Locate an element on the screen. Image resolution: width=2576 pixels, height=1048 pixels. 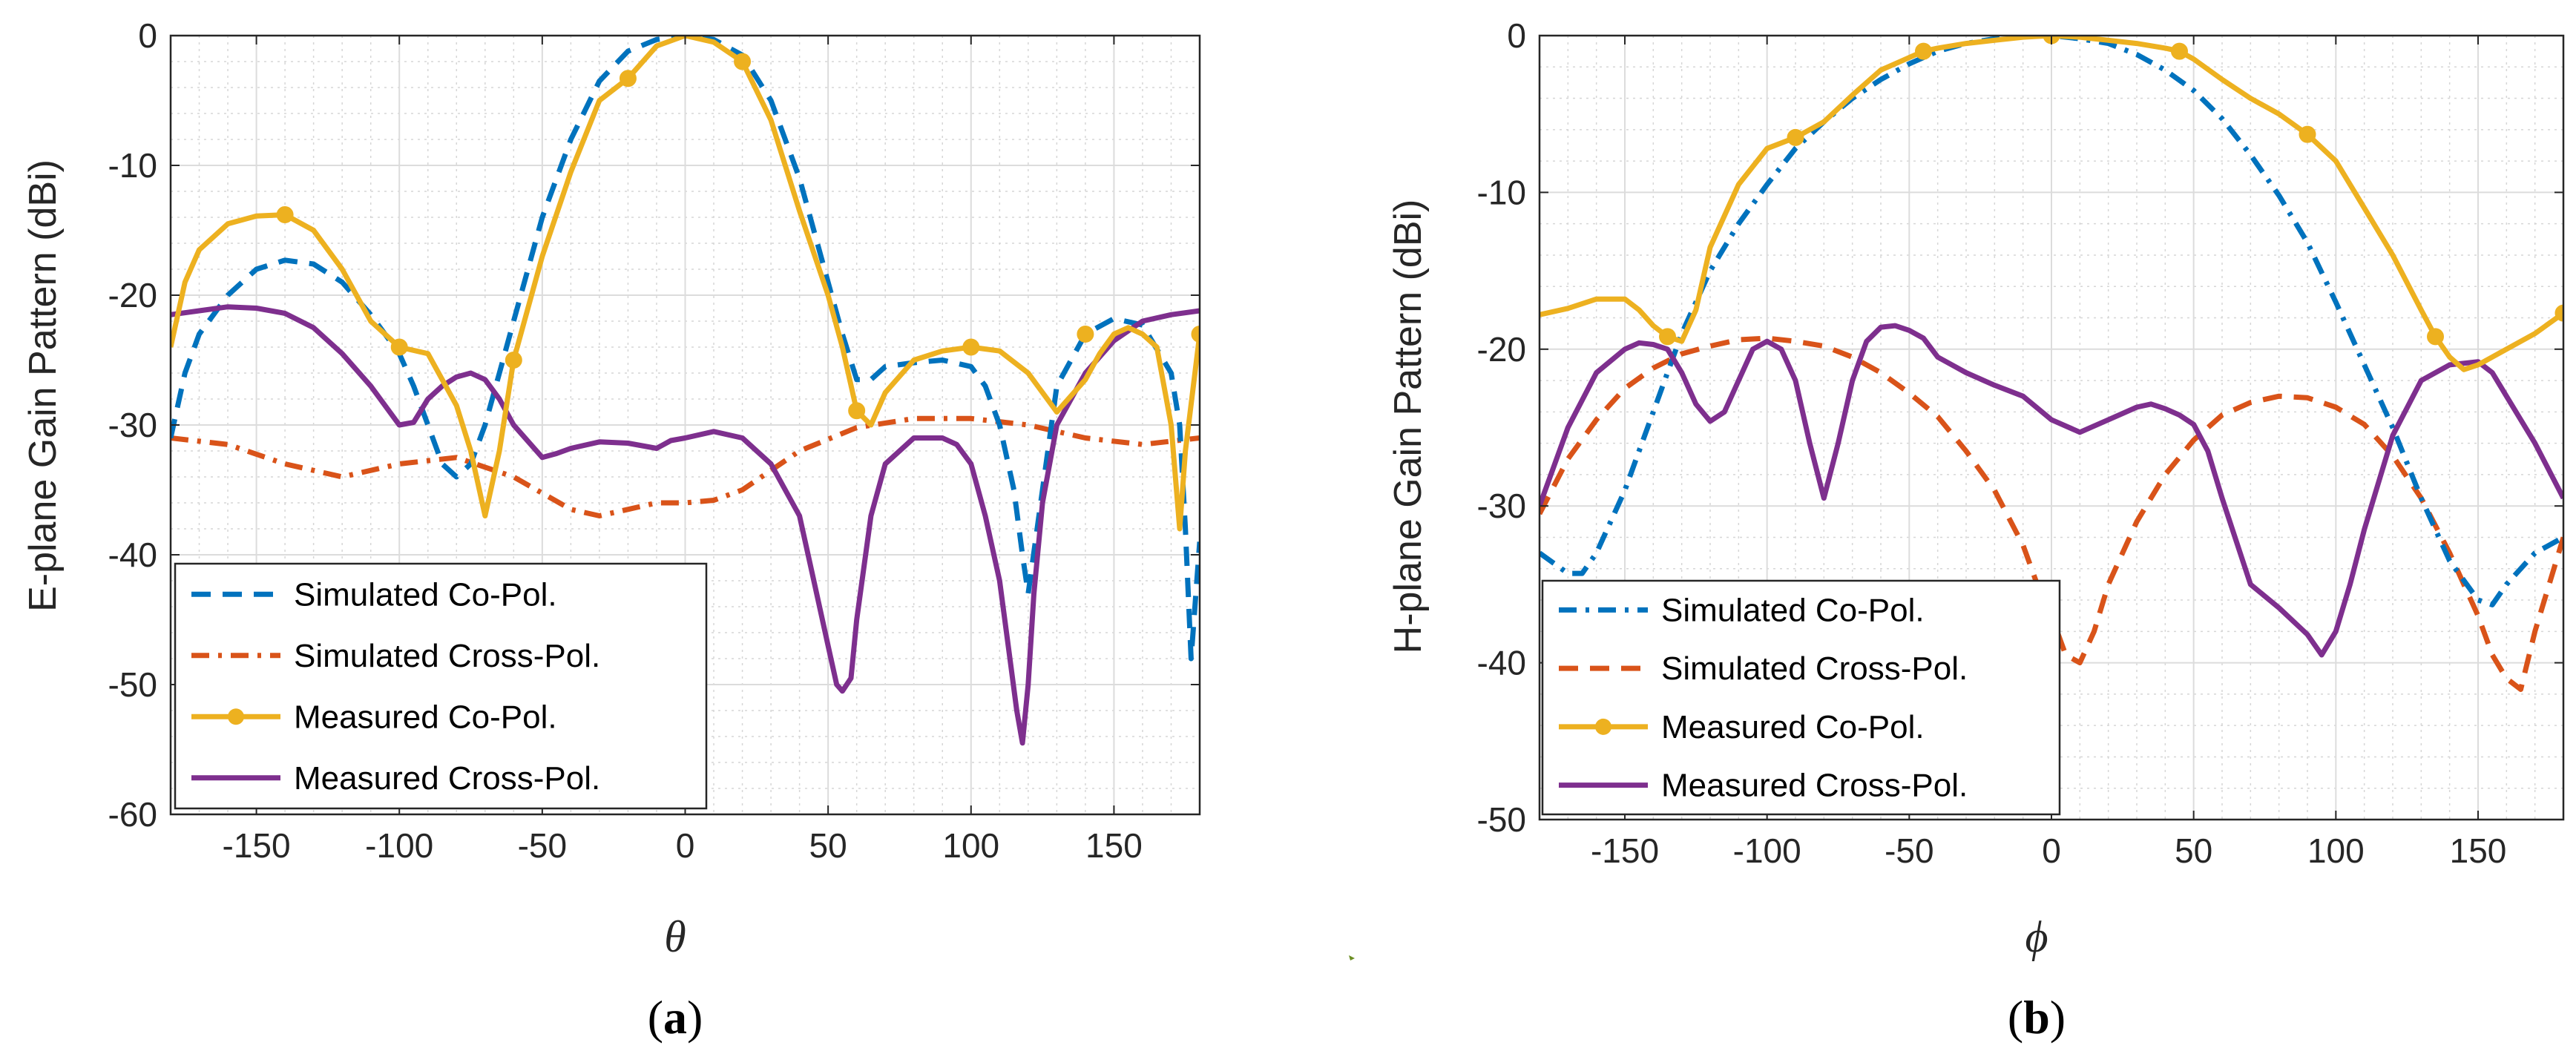
caption-b-close: ) is located at coordinates (2058, 1017).